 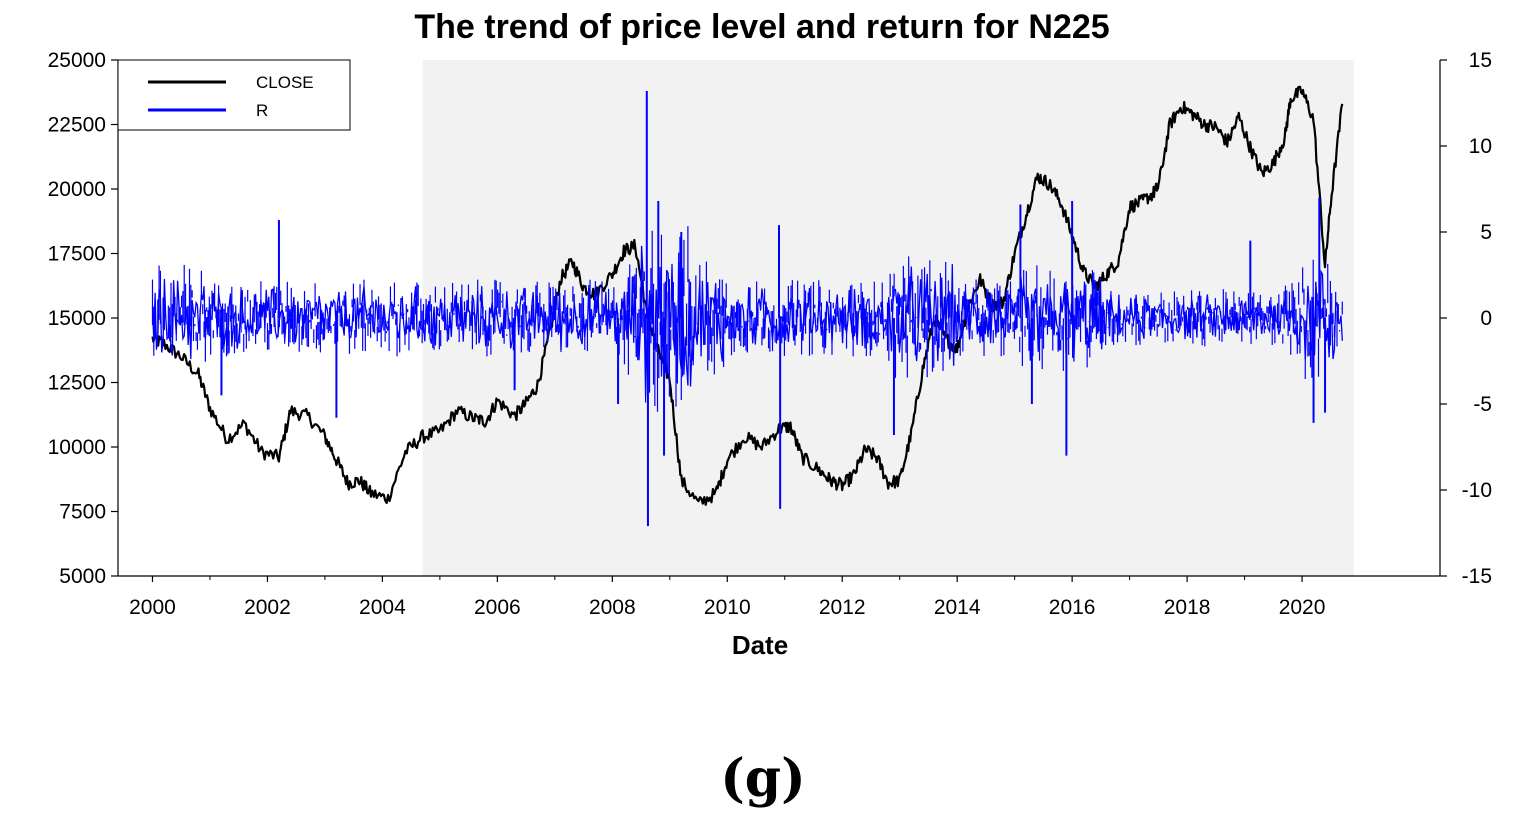 I want to click on x-tick-label-2008: 2008, so click(x=612, y=607).